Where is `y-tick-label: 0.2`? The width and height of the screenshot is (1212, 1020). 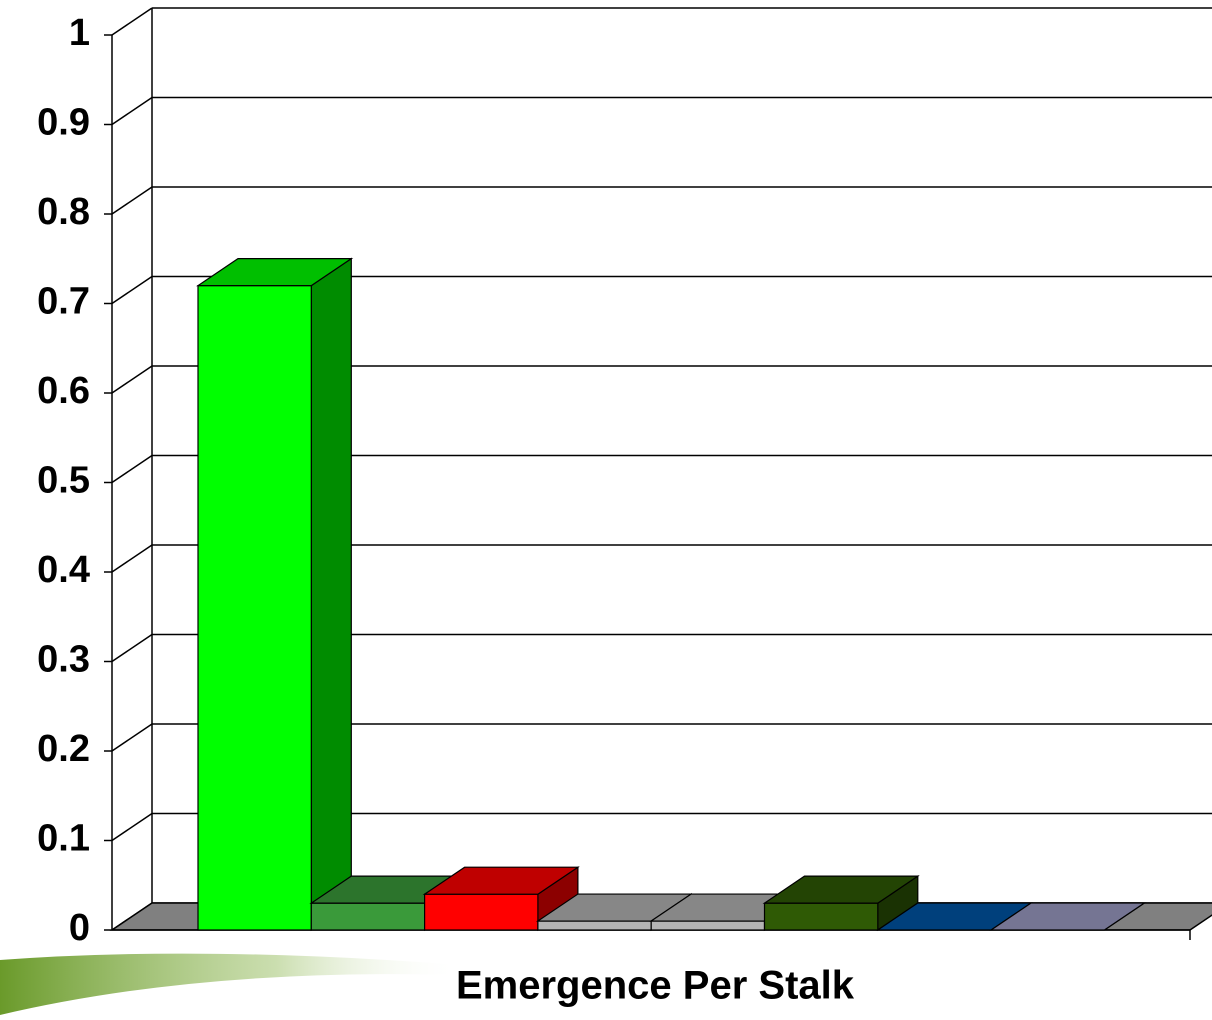 y-tick-label: 0.2 is located at coordinates (63, 749).